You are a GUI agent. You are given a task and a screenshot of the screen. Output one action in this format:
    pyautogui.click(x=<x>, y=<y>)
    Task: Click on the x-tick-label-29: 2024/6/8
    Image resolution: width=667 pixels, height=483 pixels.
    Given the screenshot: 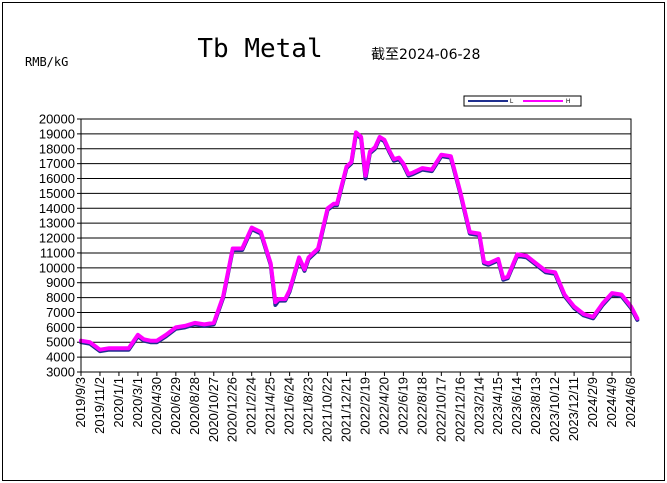 What is the action you would take?
    pyautogui.click(x=630, y=402)
    